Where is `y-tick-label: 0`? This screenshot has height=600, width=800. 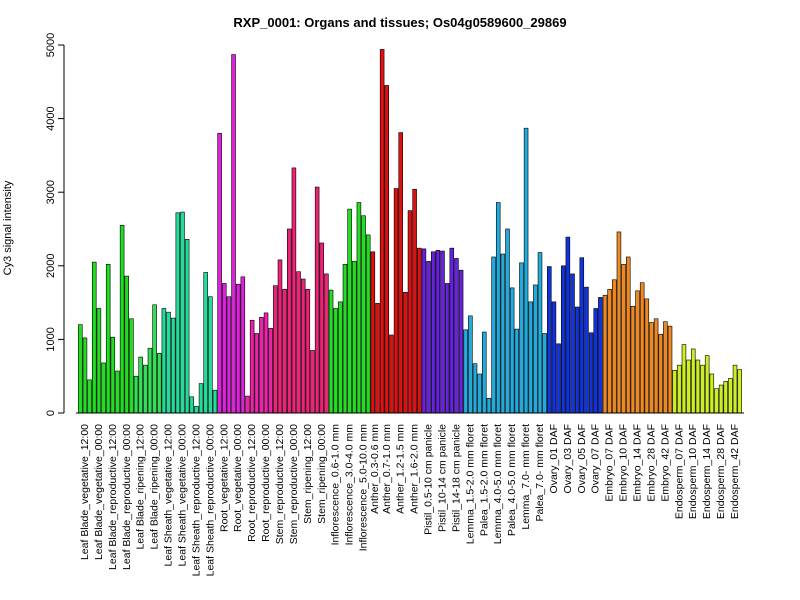
y-tick-label: 0 is located at coordinates (51, 413).